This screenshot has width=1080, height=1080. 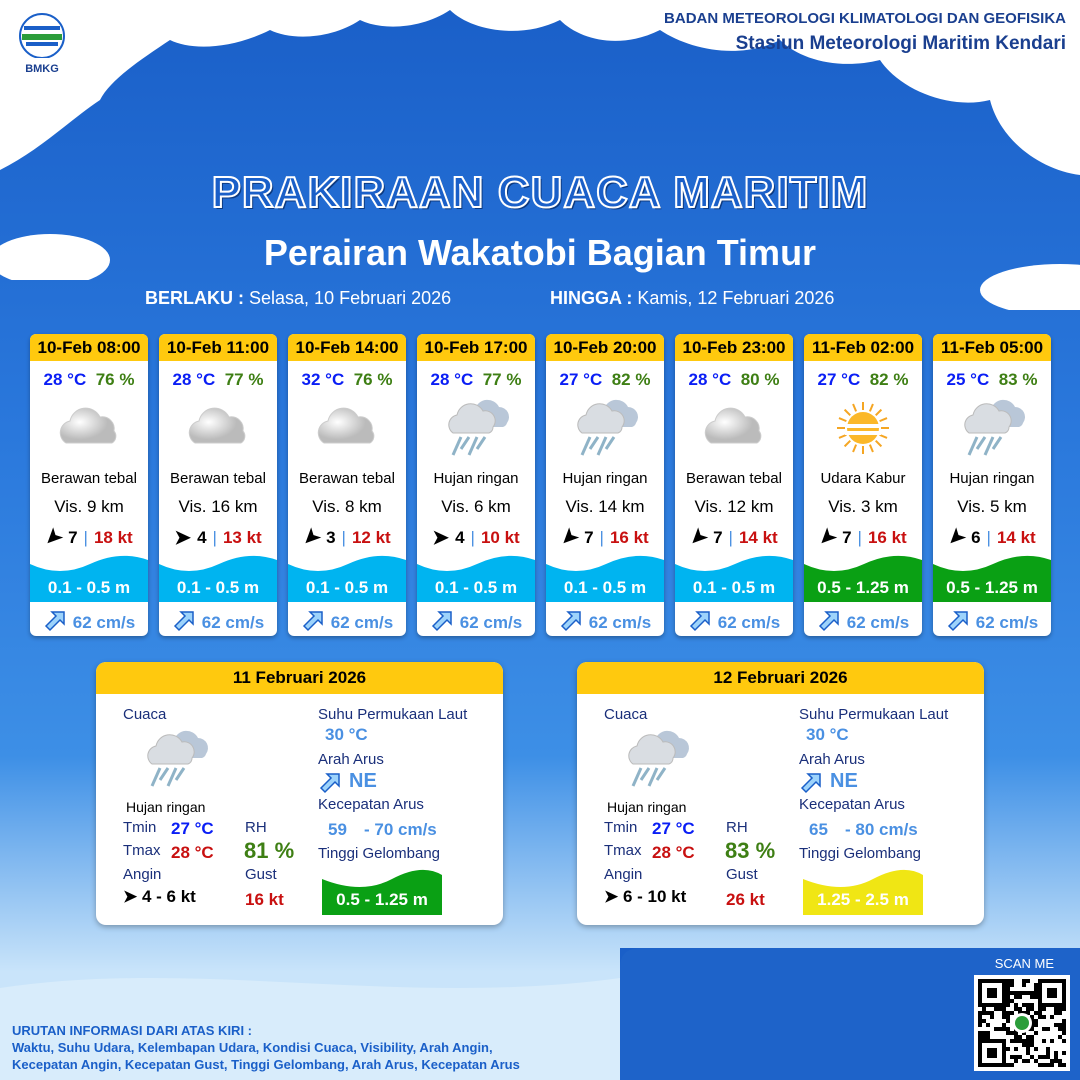 What do you see at coordinates (758, 537) in the screenshot?
I see `gust-speed: 14 kt` at bounding box center [758, 537].